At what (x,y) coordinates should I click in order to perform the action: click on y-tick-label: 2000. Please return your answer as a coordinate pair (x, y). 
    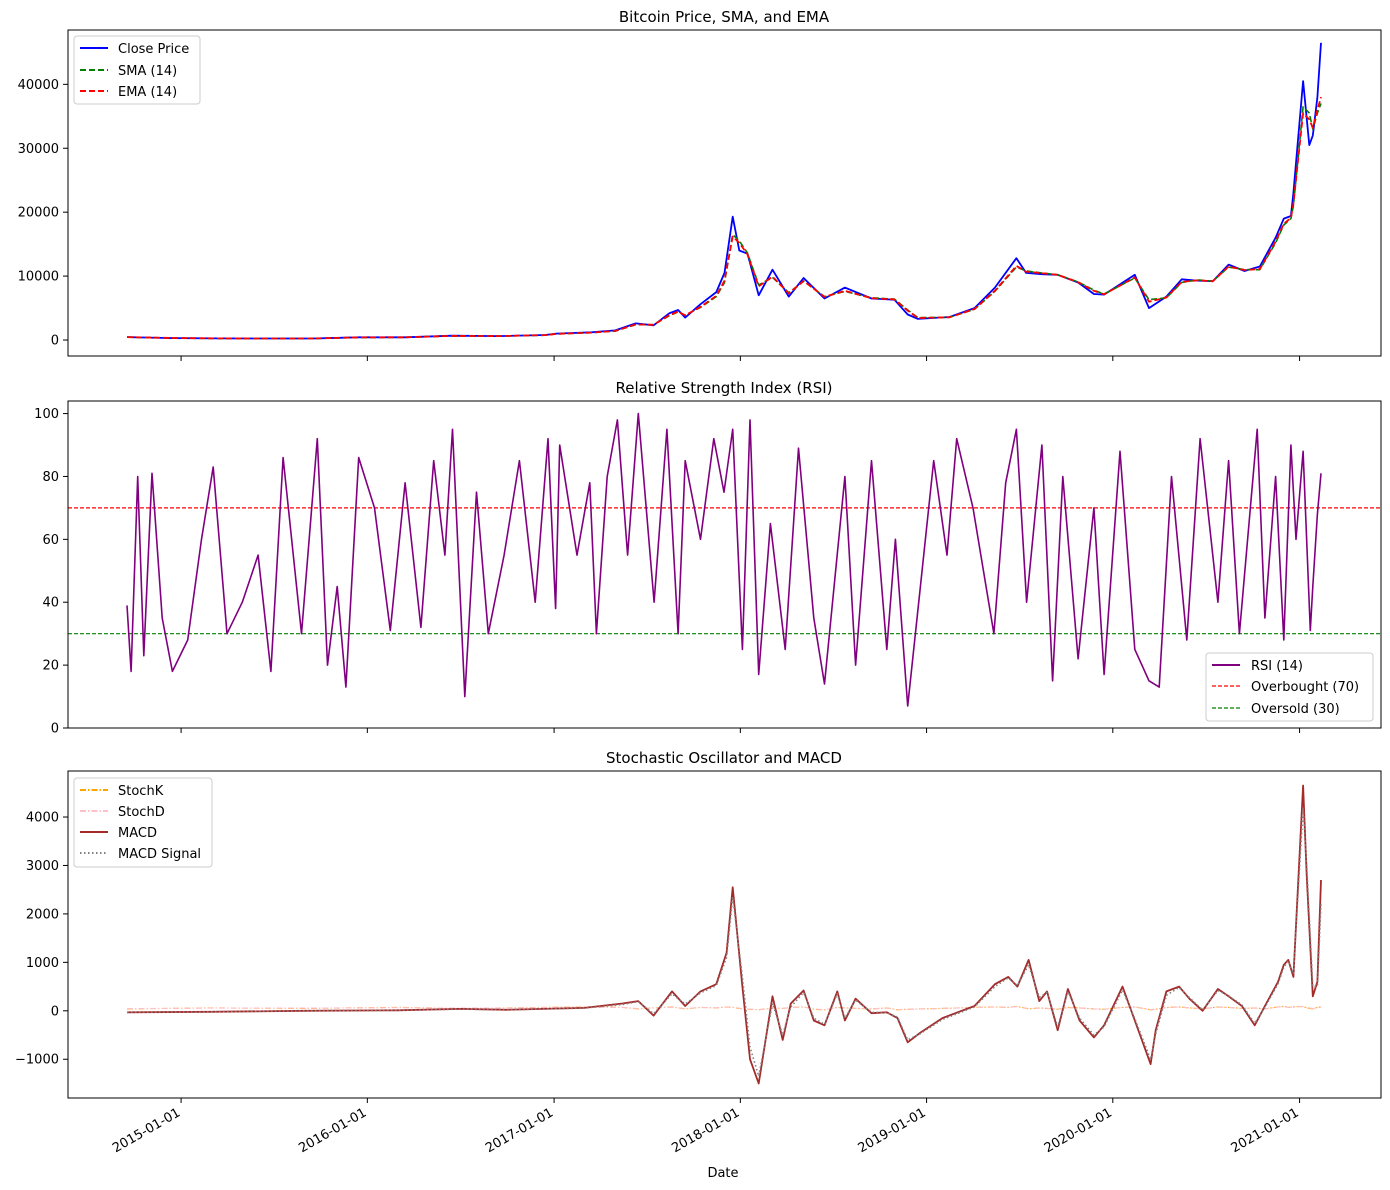
    Looking at the image, I should click on (42, 914).